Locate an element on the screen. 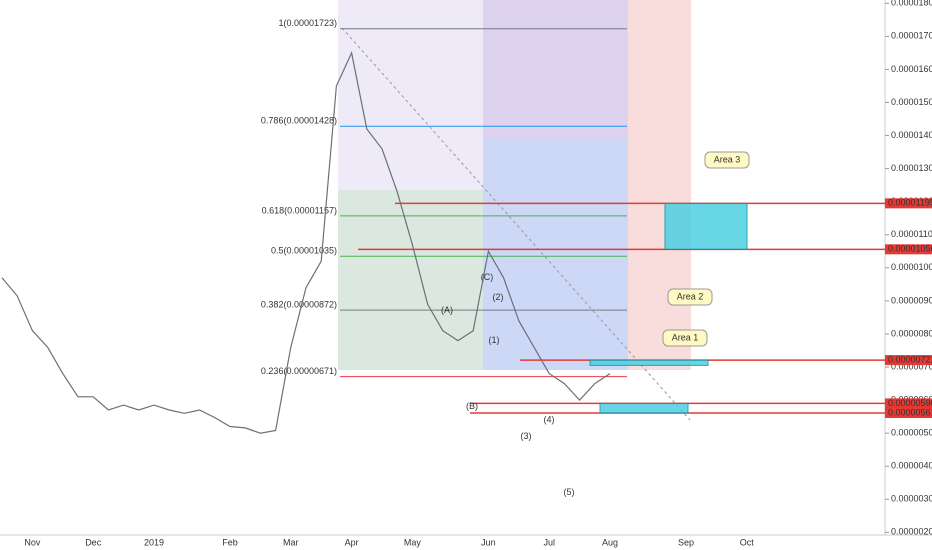 Image resolution: width=932 pixels, height=550 pixels. fib-label: 1(0.00001723) is located at coordinates (307, 23).